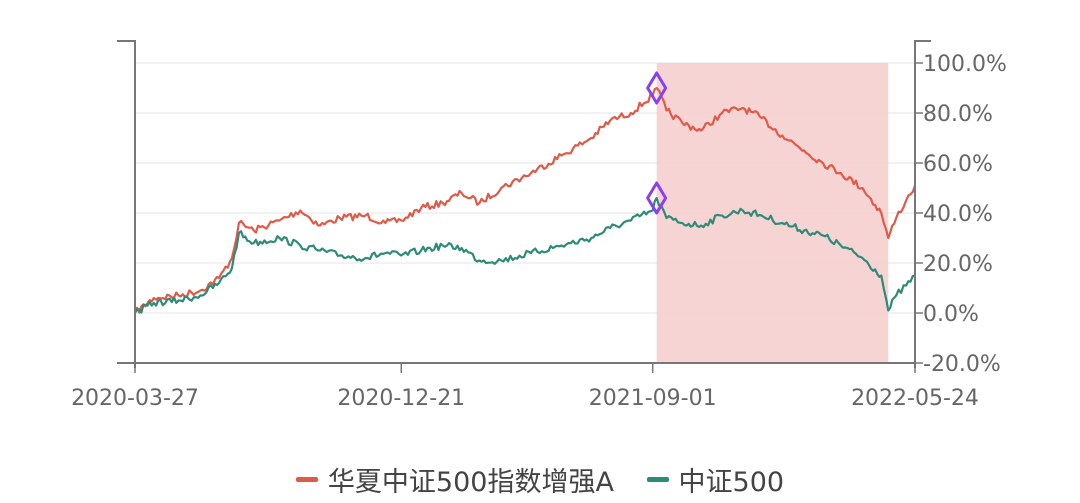  I want to click on legend-item-fund: 华夏中证500指数增强A, so click(454, 479).